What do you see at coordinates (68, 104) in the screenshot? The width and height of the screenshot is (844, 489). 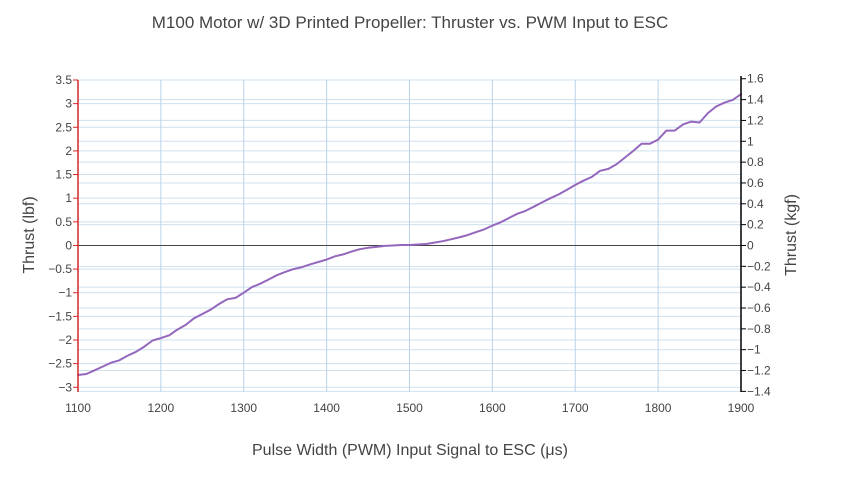 I see `y-tick-label: 3` at bounding box center [68, 104].